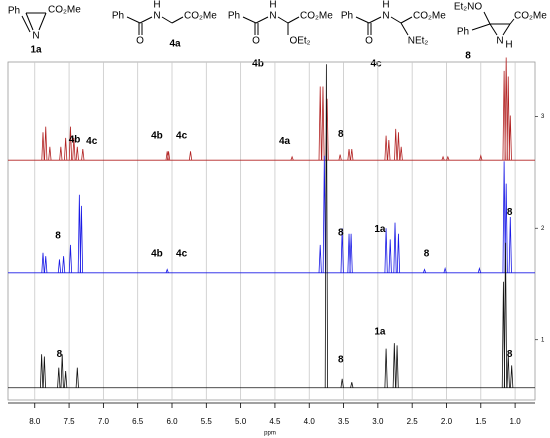 The width and height of the screenshot is (550, 438). I want to click on x-tick-label: 7.5, so click(70, 421).